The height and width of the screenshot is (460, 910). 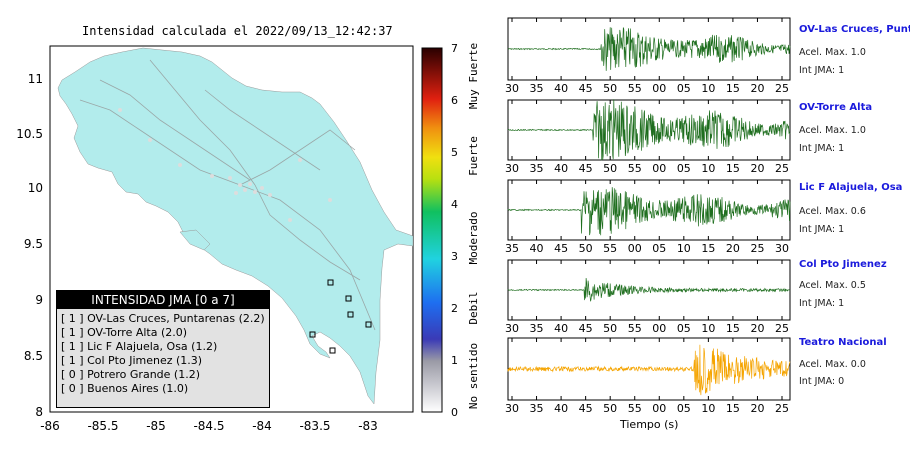 What do you see at coordinates (225, 165) in the screenshot?
I see `station-dots` at bounding box center [225, 165].